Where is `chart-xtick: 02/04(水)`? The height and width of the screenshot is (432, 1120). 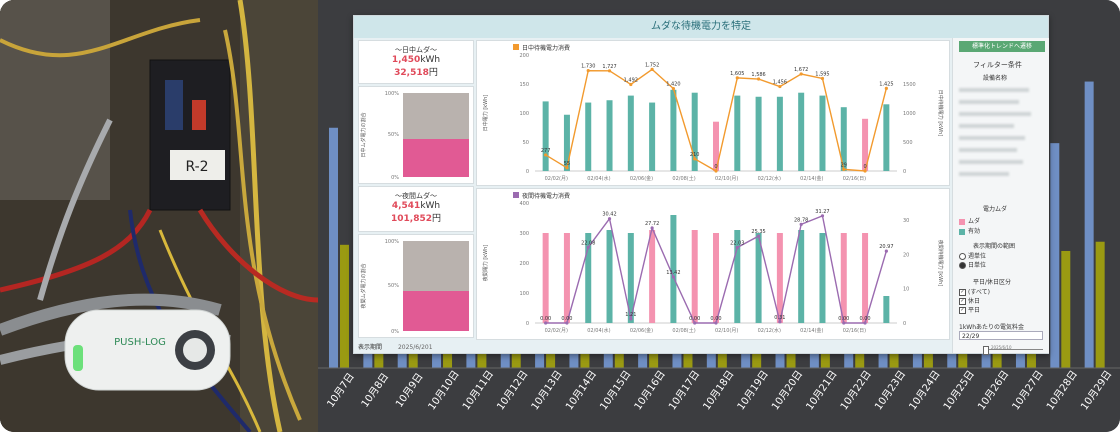
chart-xtick: 02/04(水) is located at coordinates (598, 178).